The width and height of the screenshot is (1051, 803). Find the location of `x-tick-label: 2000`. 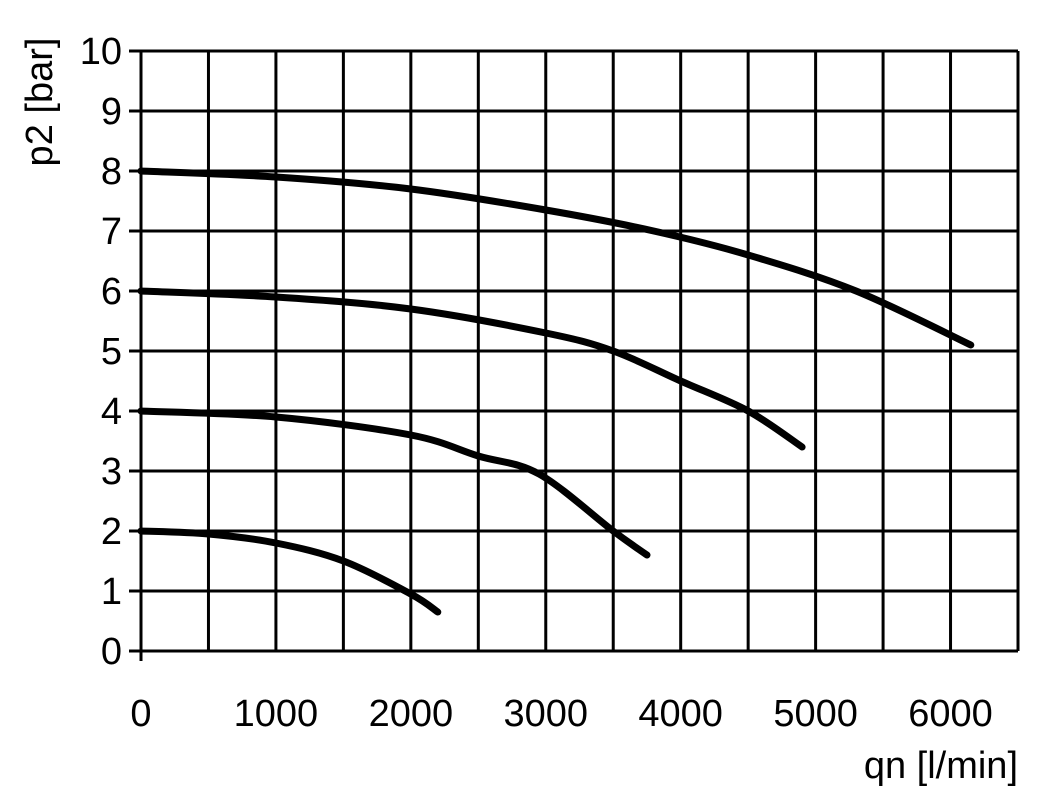

x-tick-label: 2000 is located at coordinates (411, 714).